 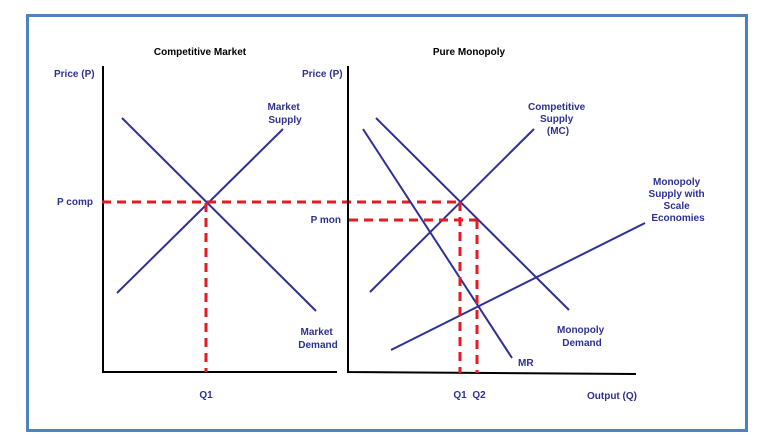 I want to click on market-demand-curve, so click(x=219, y=214).